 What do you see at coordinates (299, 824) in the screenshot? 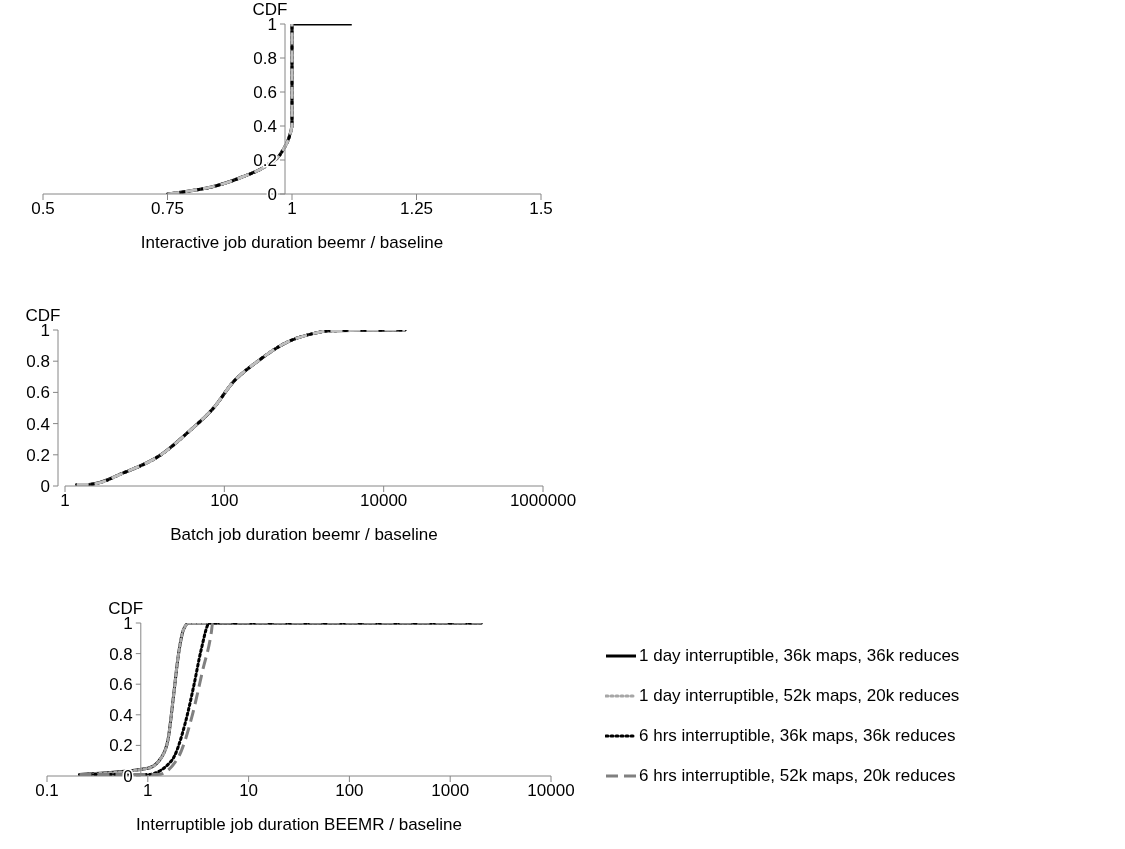
I see `x-axis-title: Interruptible job duration BEEMR / baseline` at bounding box center [299, 824].